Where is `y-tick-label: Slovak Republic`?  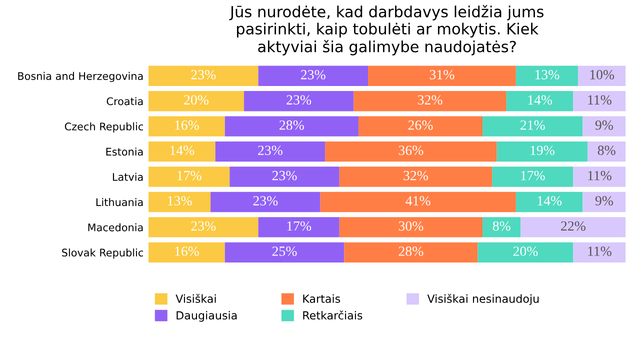
y-tick-label: Slovak Republic is located at coordinates (103, 253).